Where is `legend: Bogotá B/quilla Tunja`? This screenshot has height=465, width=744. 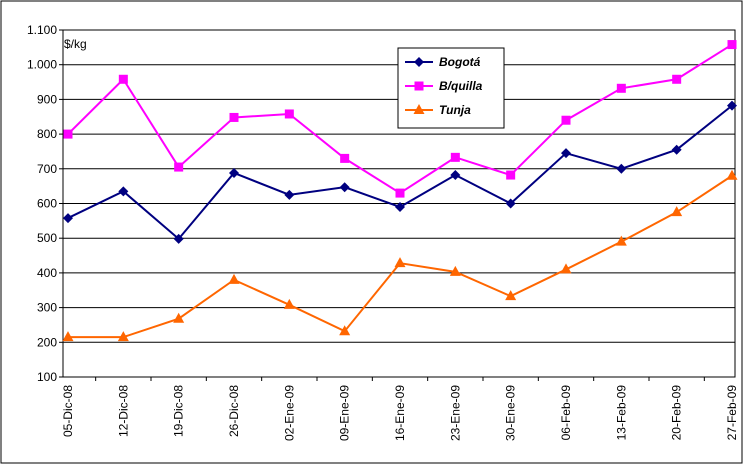 legend: Bogotá B/quilla Tunja is located at coordinates (451, 88).